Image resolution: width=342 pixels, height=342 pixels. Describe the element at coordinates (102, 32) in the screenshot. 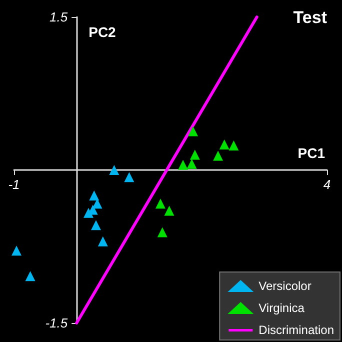

I see `y-axis-title: PC2` at that location.